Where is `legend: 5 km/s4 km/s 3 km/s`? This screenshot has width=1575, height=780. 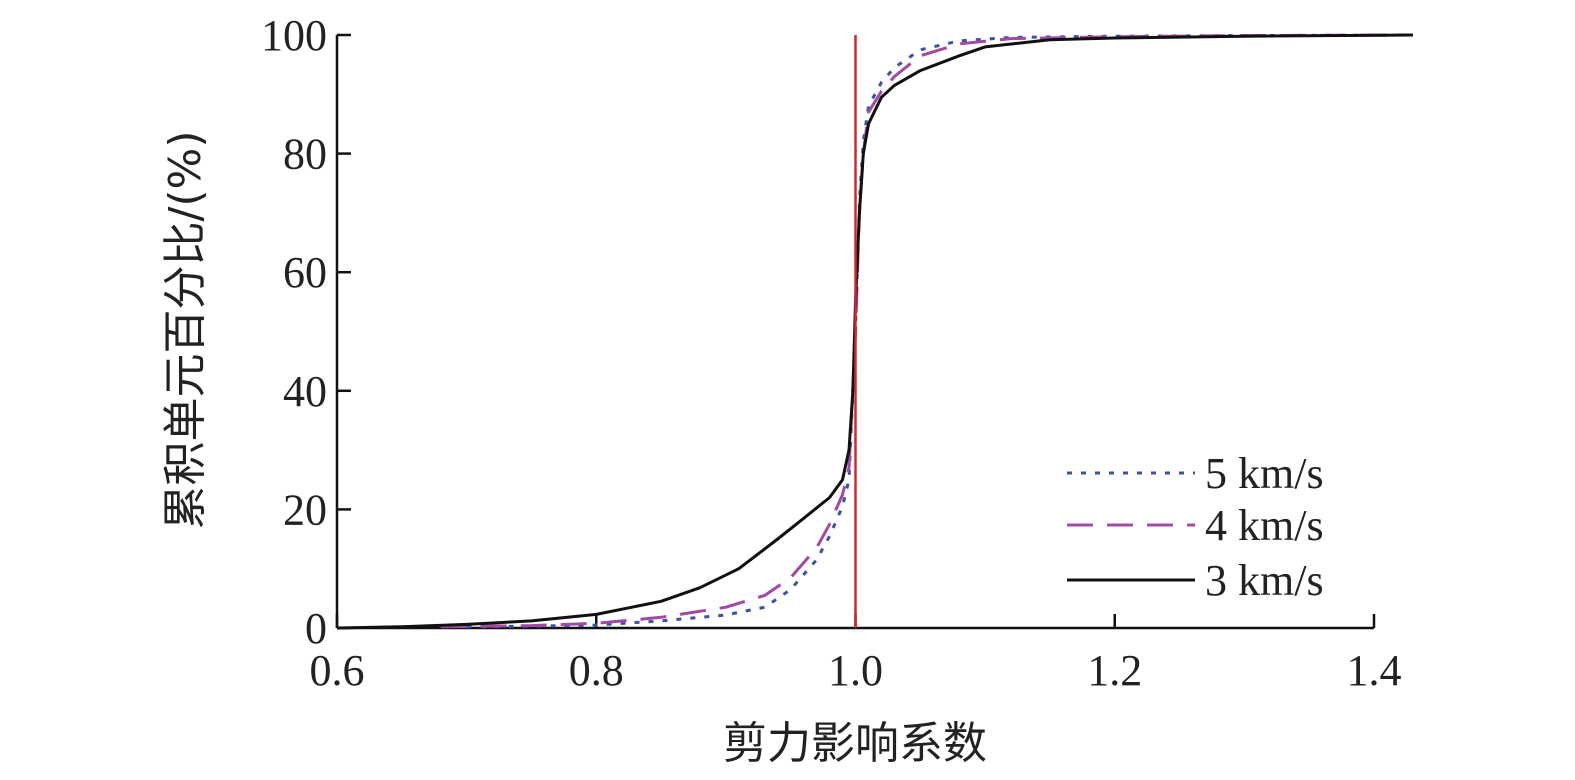
legend: 5 km/s4 km/s 3 km/s is located at coordinates (1195, 527).